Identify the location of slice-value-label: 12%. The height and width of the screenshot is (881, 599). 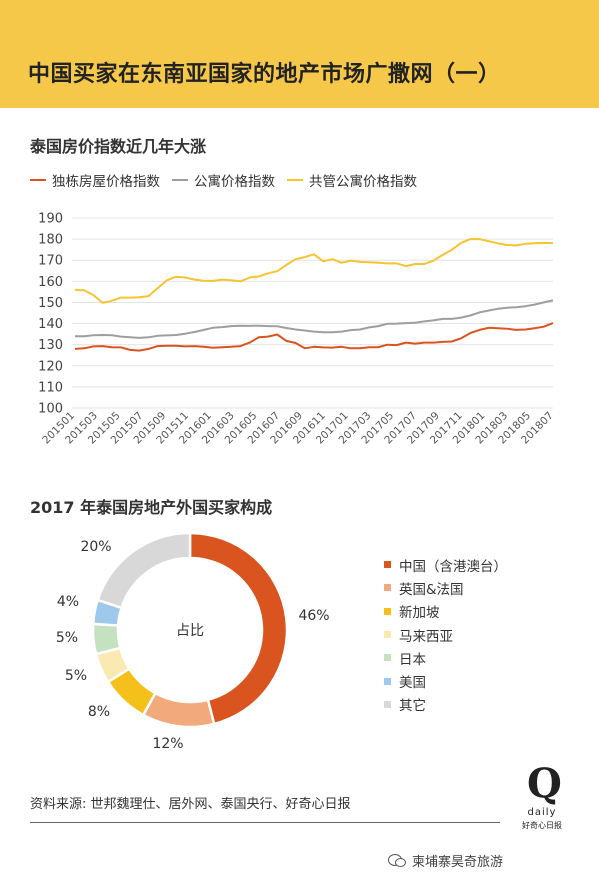
(167, 744).